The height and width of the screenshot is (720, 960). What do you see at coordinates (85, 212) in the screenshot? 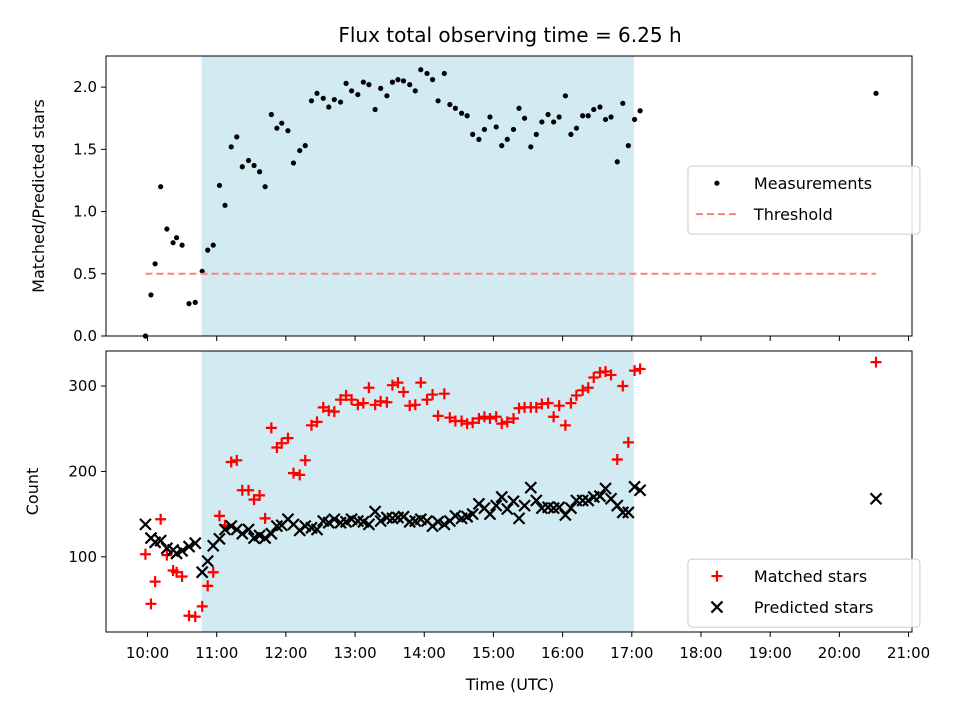
I see `y-tick-label: 1.0` at bounding box center [85, 212].